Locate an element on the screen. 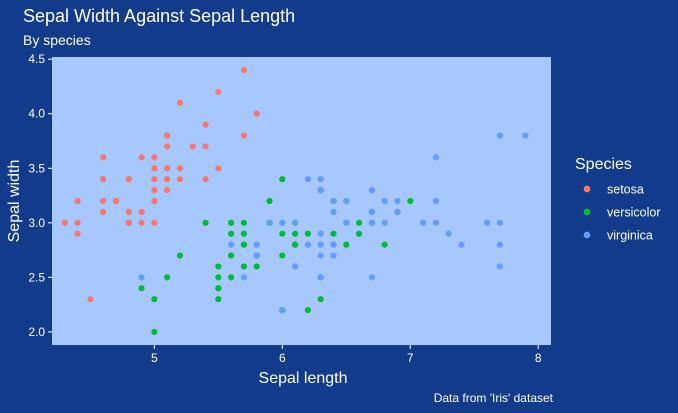 The width and height of the screenshot is (678, 413). legend-title: Species is located at coordinates (603, 164).